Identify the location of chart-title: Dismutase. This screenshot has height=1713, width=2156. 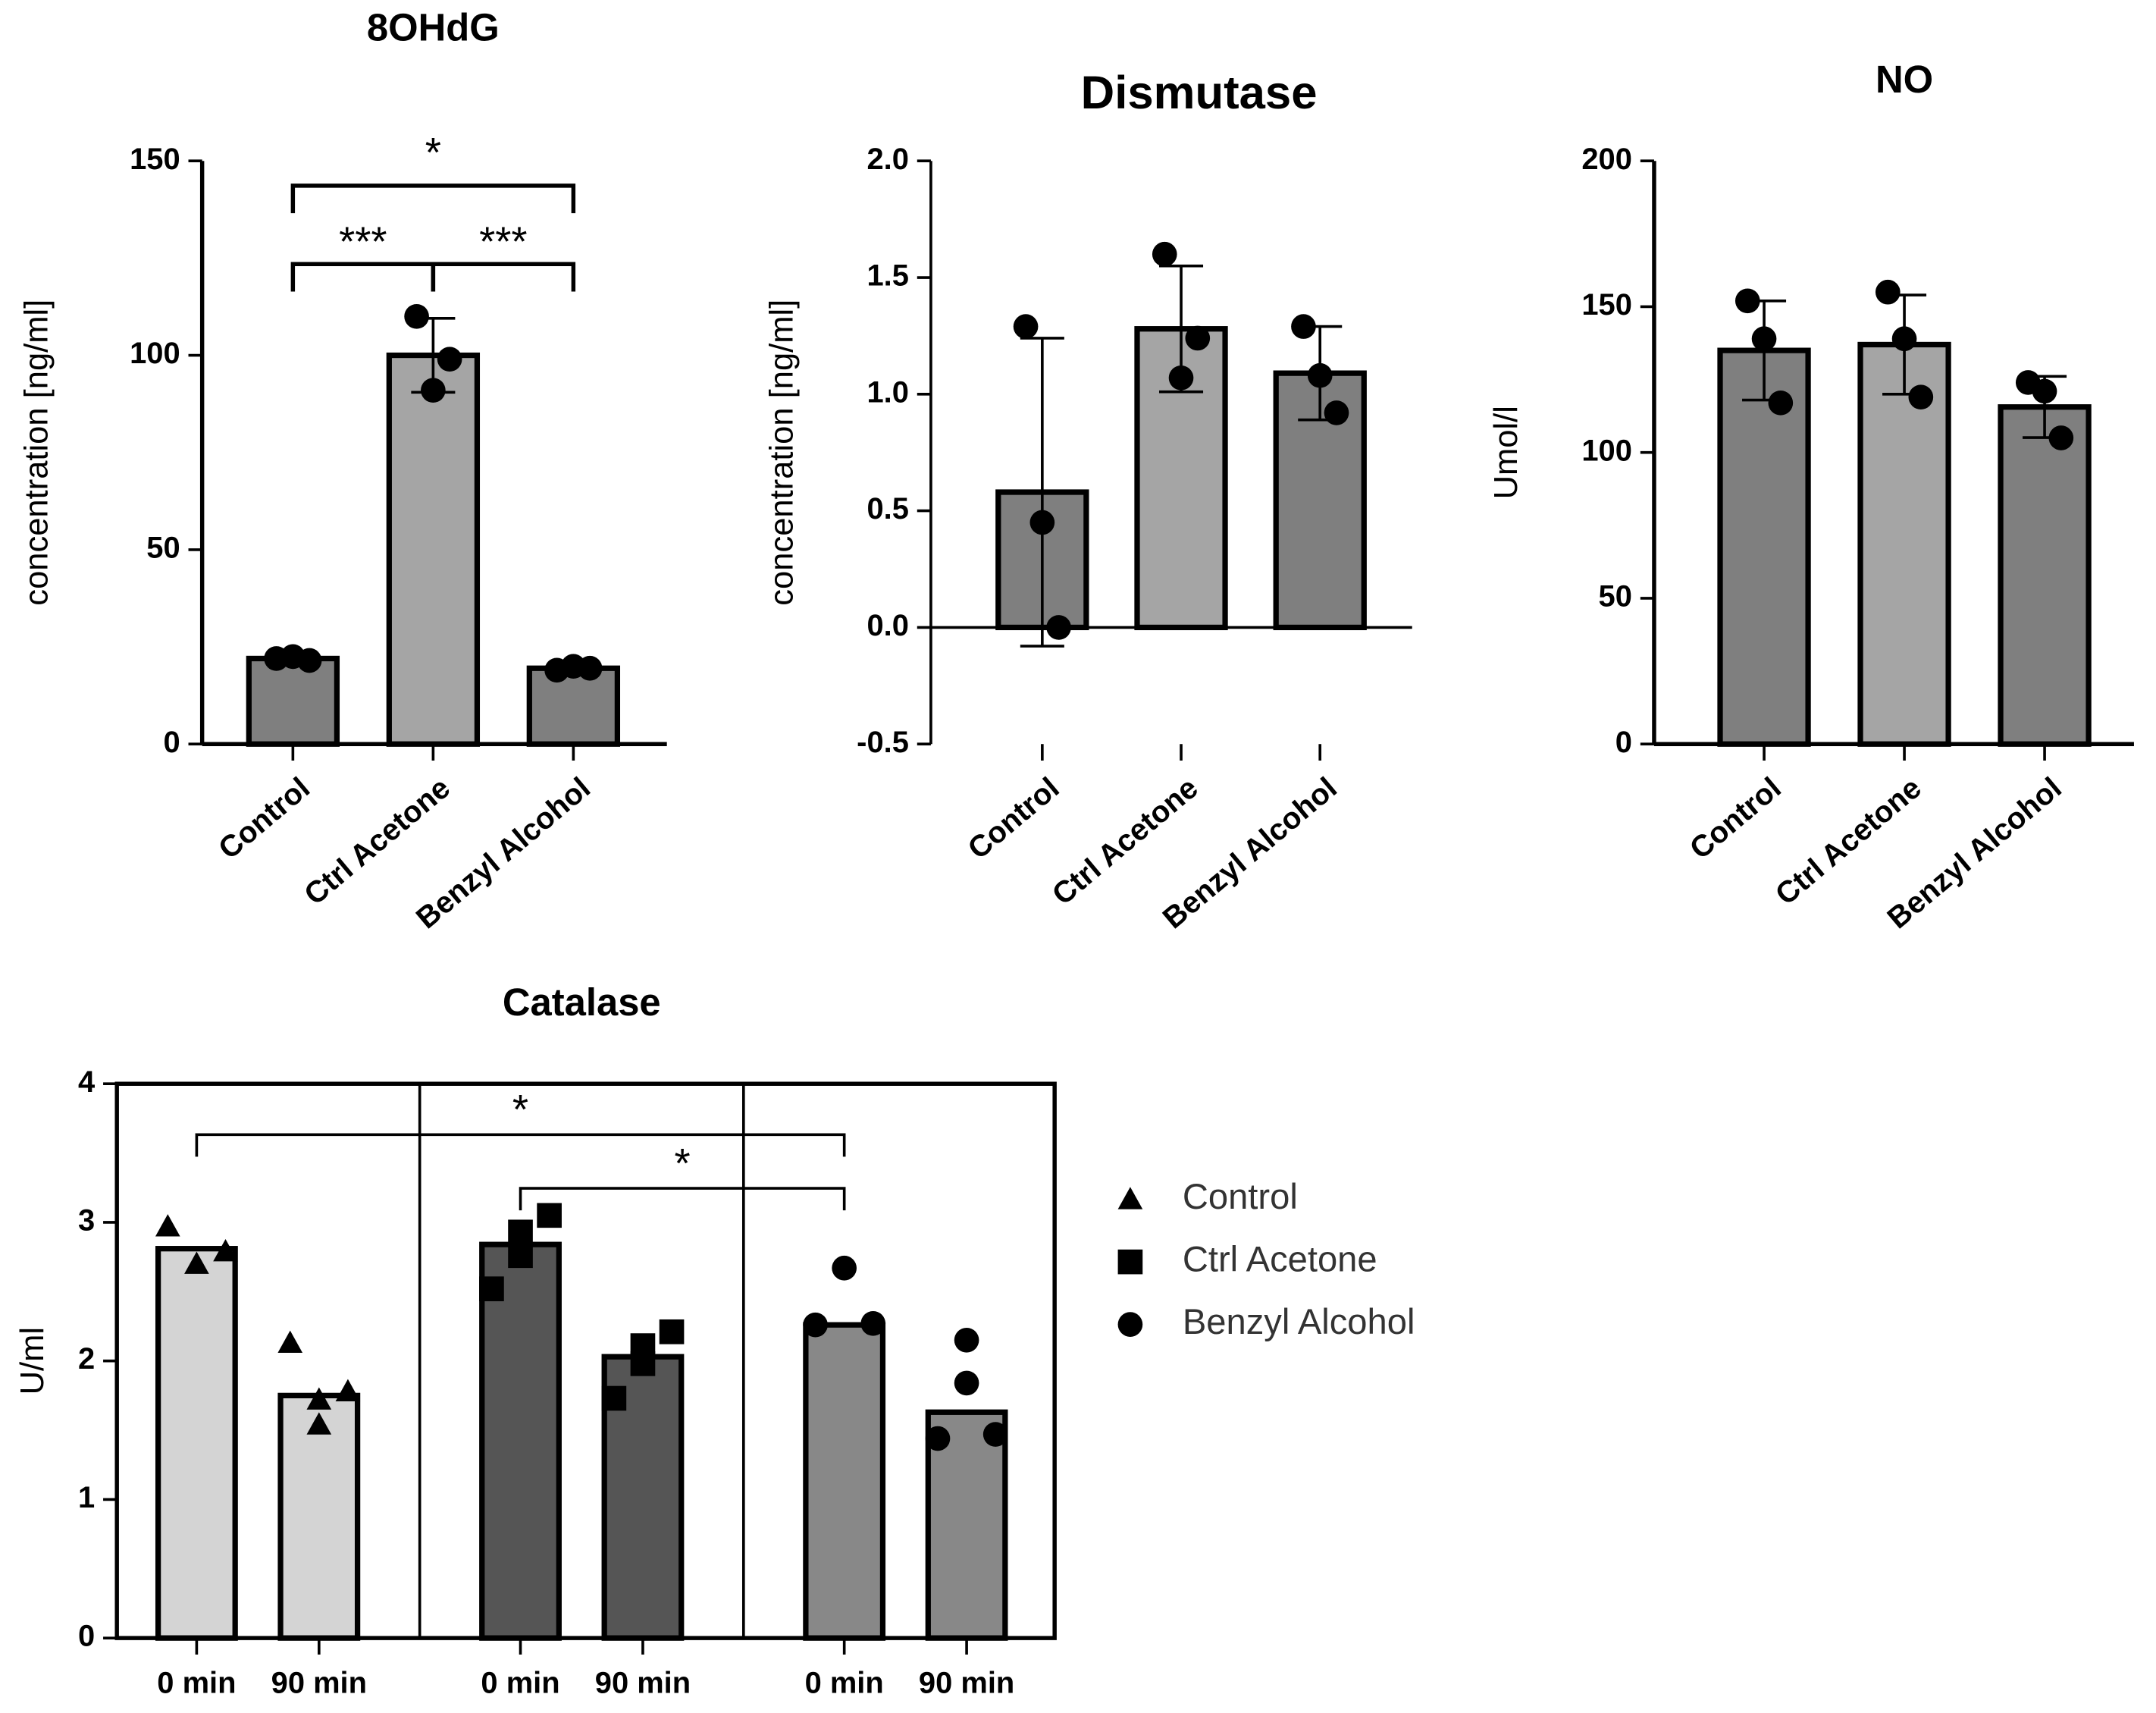
(1199, 93).